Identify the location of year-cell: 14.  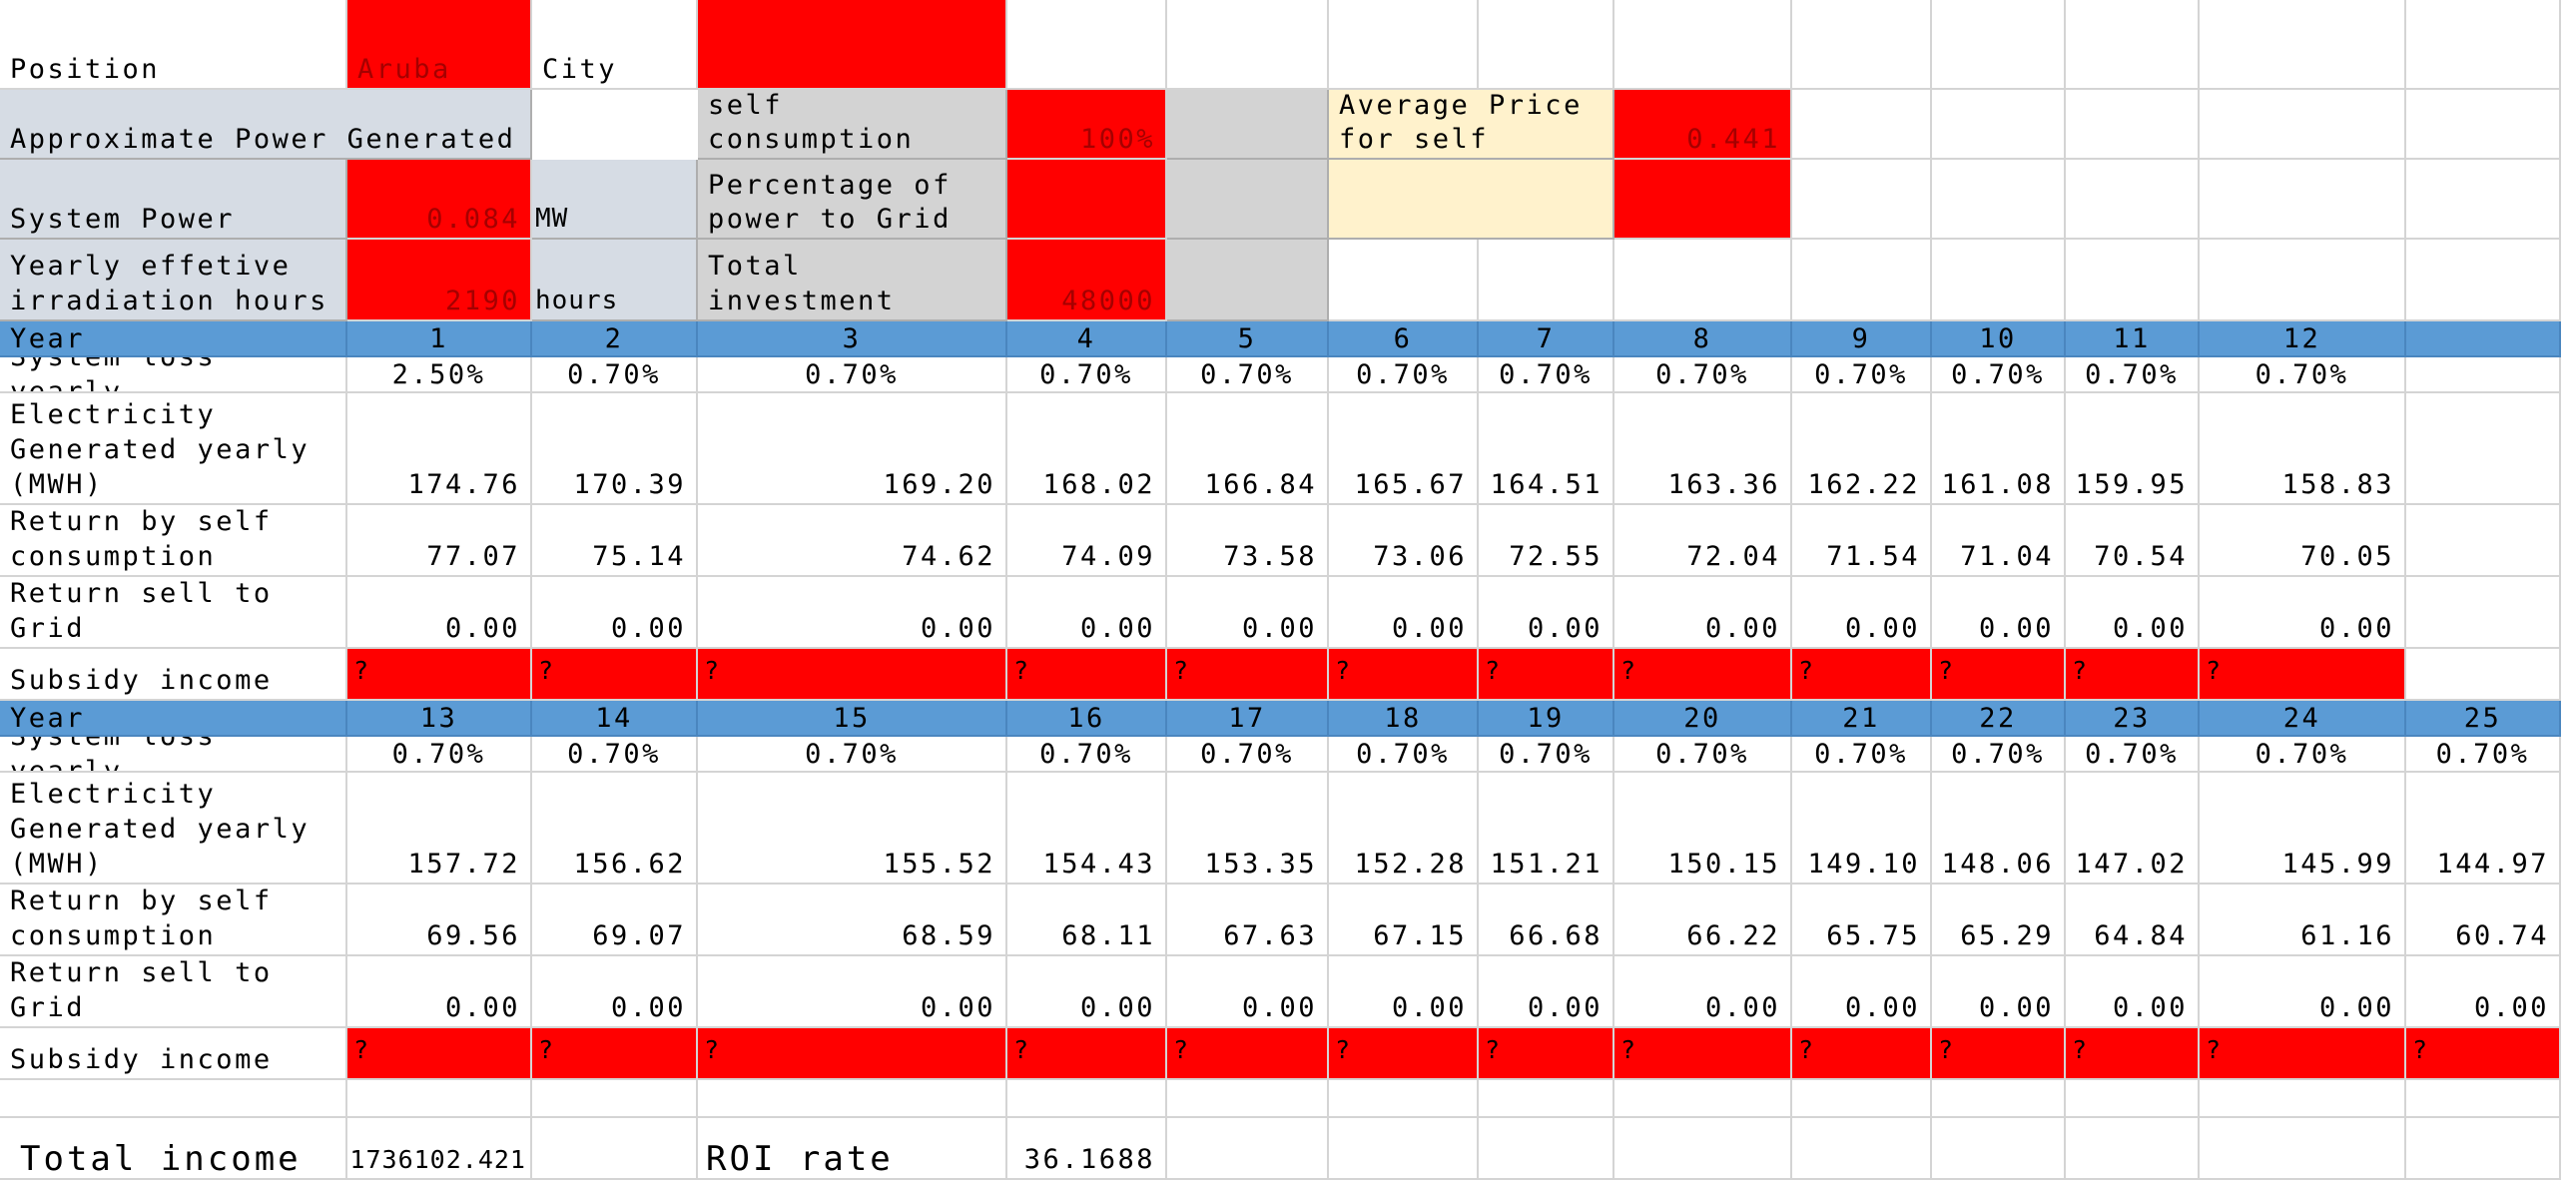
(615, 719).